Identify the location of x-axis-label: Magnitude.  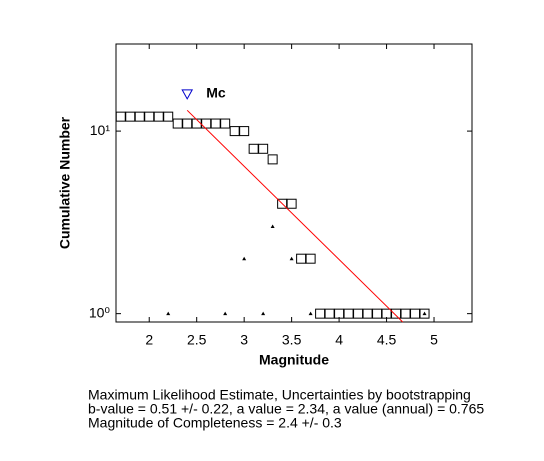
(294, 360).